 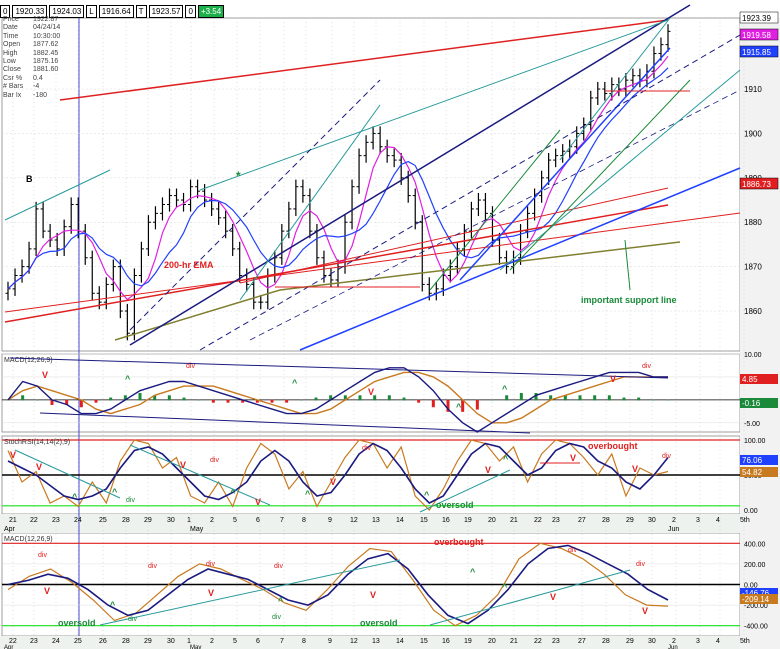 What do you see at coordinates (652, 520) in the screenshot?
I see `x-tick-label: 30` at bounding box center [652, 520].